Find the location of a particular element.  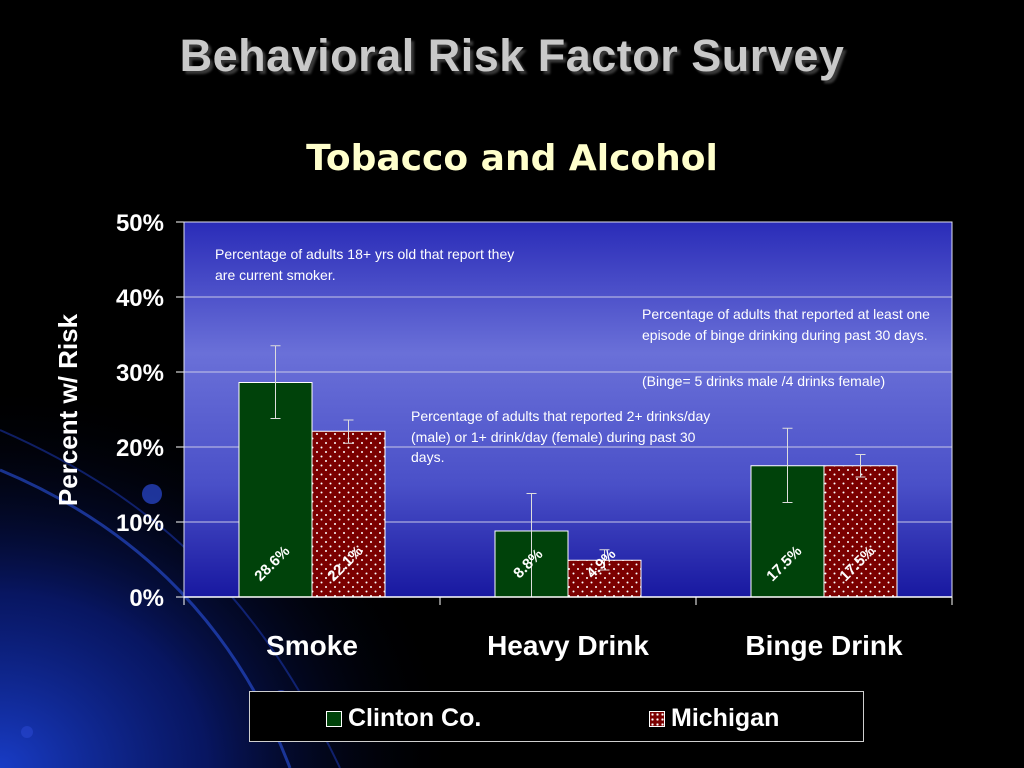

x-category-label: Heavy Drink is located at coordinates (568, 645).